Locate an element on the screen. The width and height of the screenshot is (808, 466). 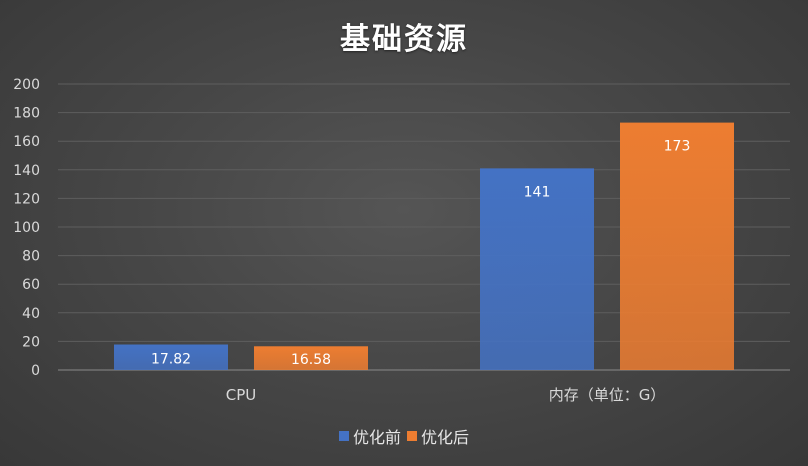
y-tick-label: 60 is located at coordinates (31, 285).